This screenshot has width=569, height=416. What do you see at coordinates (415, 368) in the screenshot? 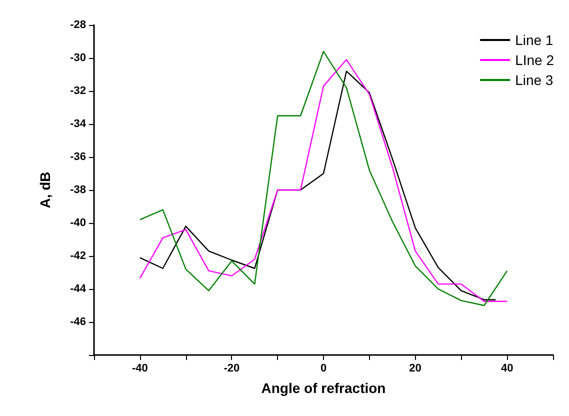
I see `x-tick-label: 20` at bounding box center [415, 368].